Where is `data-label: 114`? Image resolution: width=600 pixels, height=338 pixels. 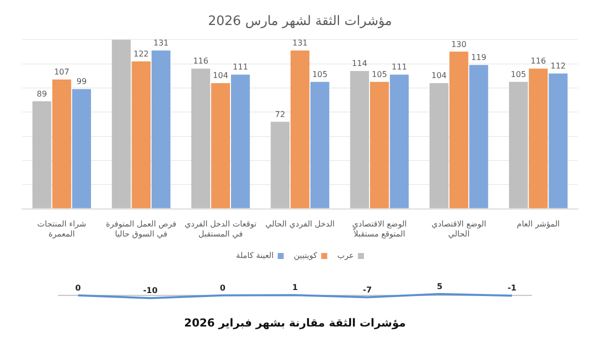
data-label: 114 is located at coordinates (360, 63).